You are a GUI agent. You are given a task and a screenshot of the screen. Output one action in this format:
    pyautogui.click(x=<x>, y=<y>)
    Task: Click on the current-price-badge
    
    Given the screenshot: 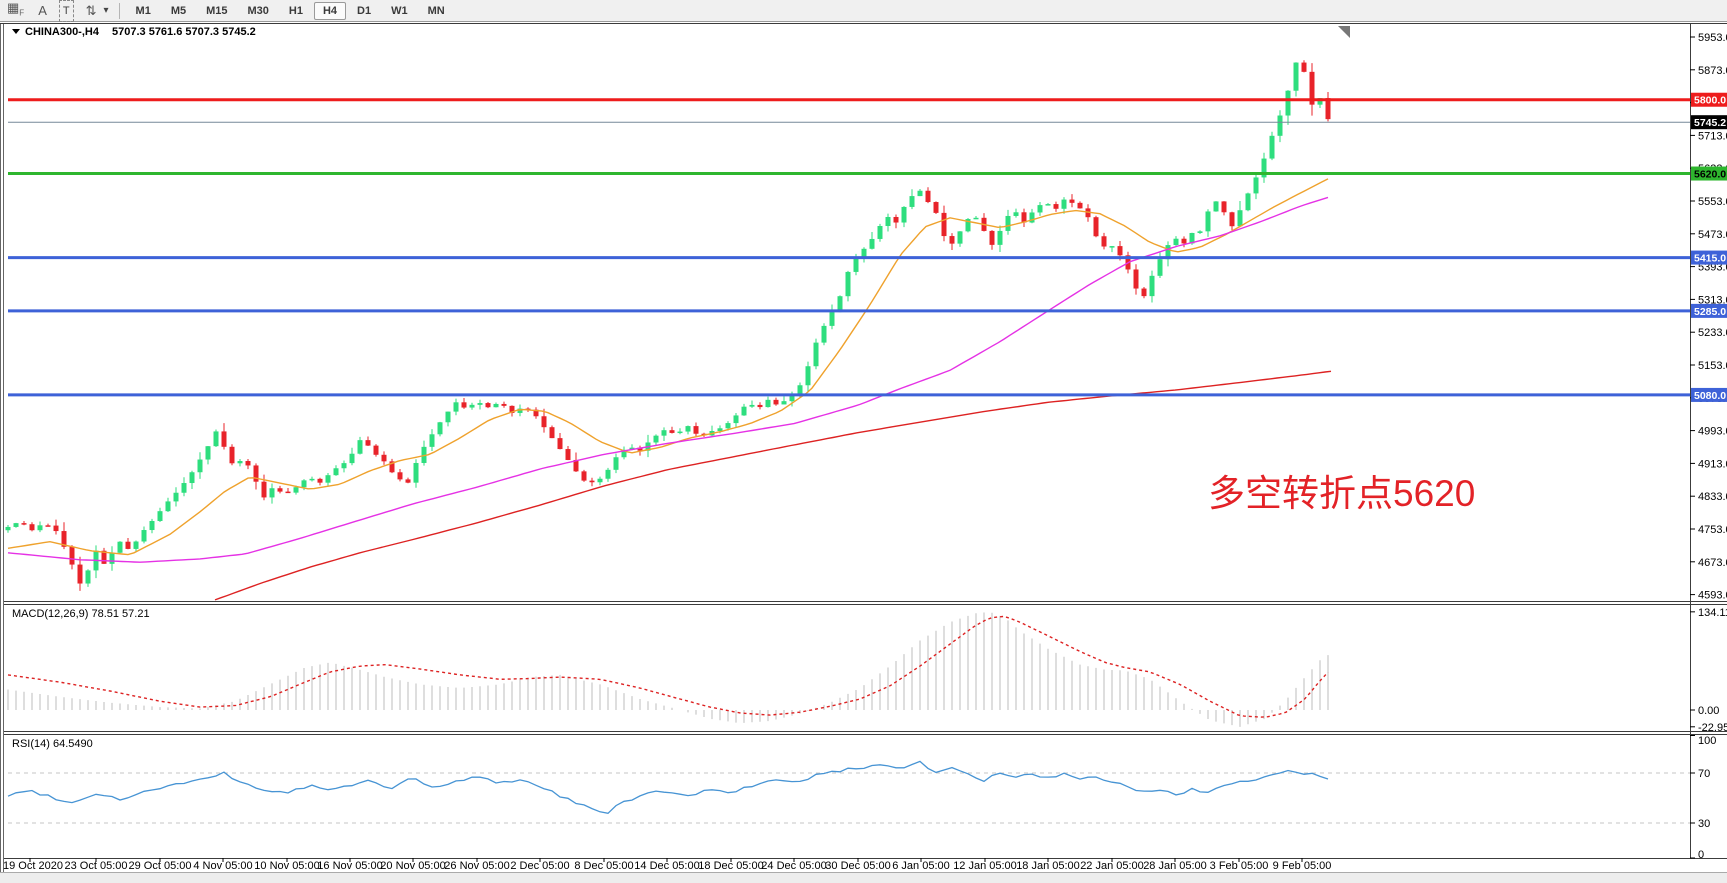 What is the action you would take?
    pyautogui.click(x=1709, y=122)
    